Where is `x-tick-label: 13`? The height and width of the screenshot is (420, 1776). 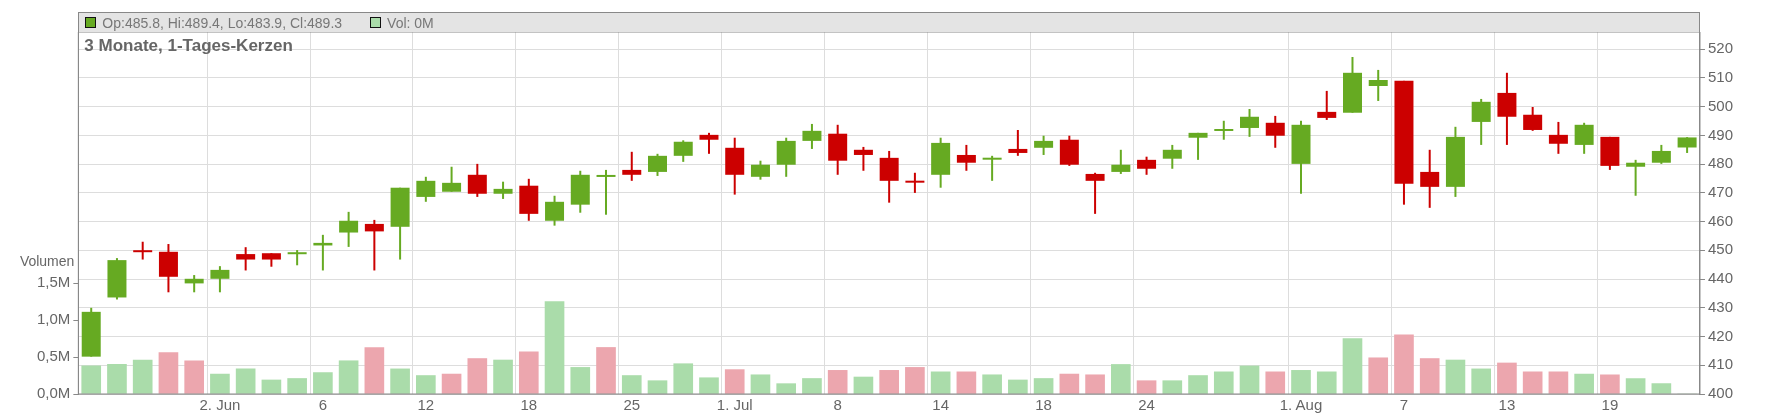
x-tick-label: 13 is located at coordinates (1507, 405).